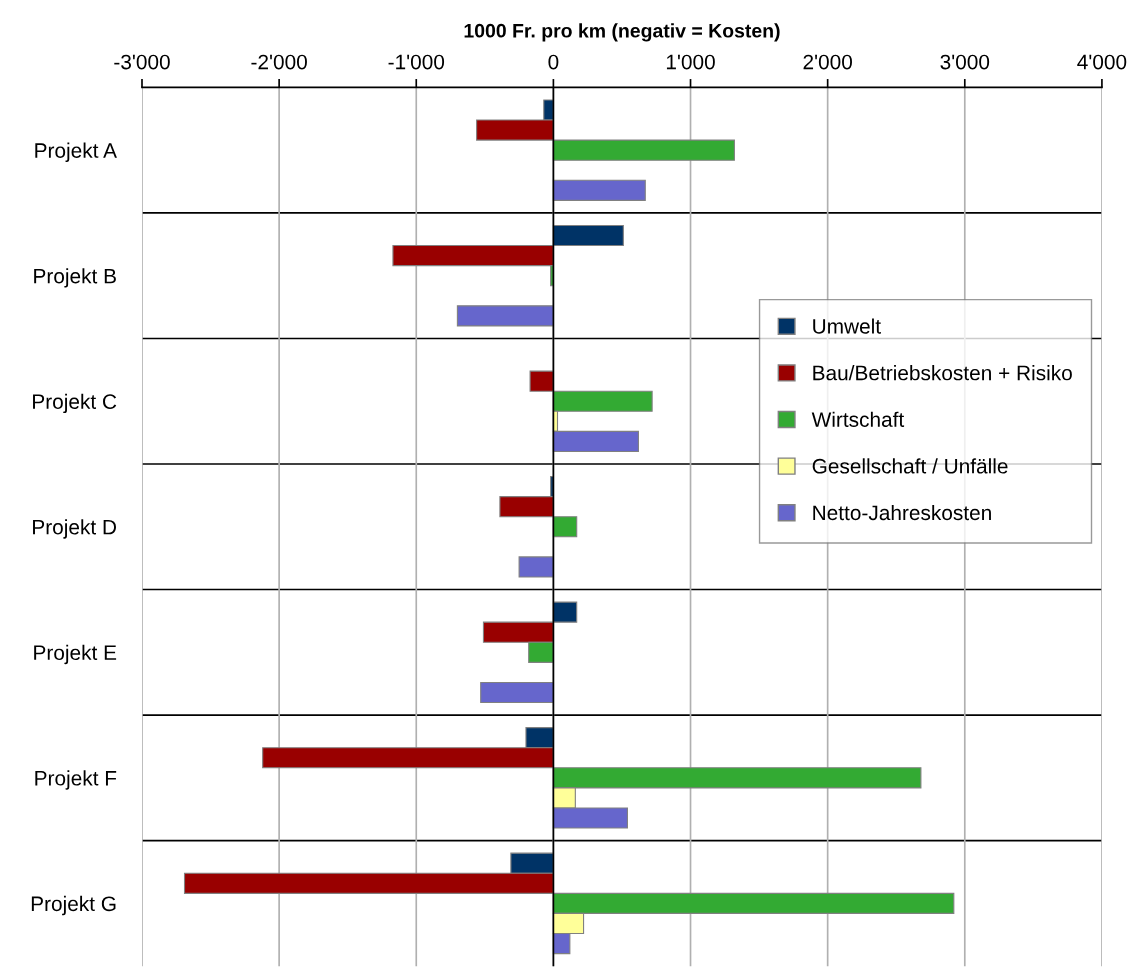 The width and height of the screenshot is (1136, 971). What do you see at coordinates (942, 373) in the screenshot?
I see `legend-label: Bau/Betriebskosten + Risiko` at bounding box center [942, 373].